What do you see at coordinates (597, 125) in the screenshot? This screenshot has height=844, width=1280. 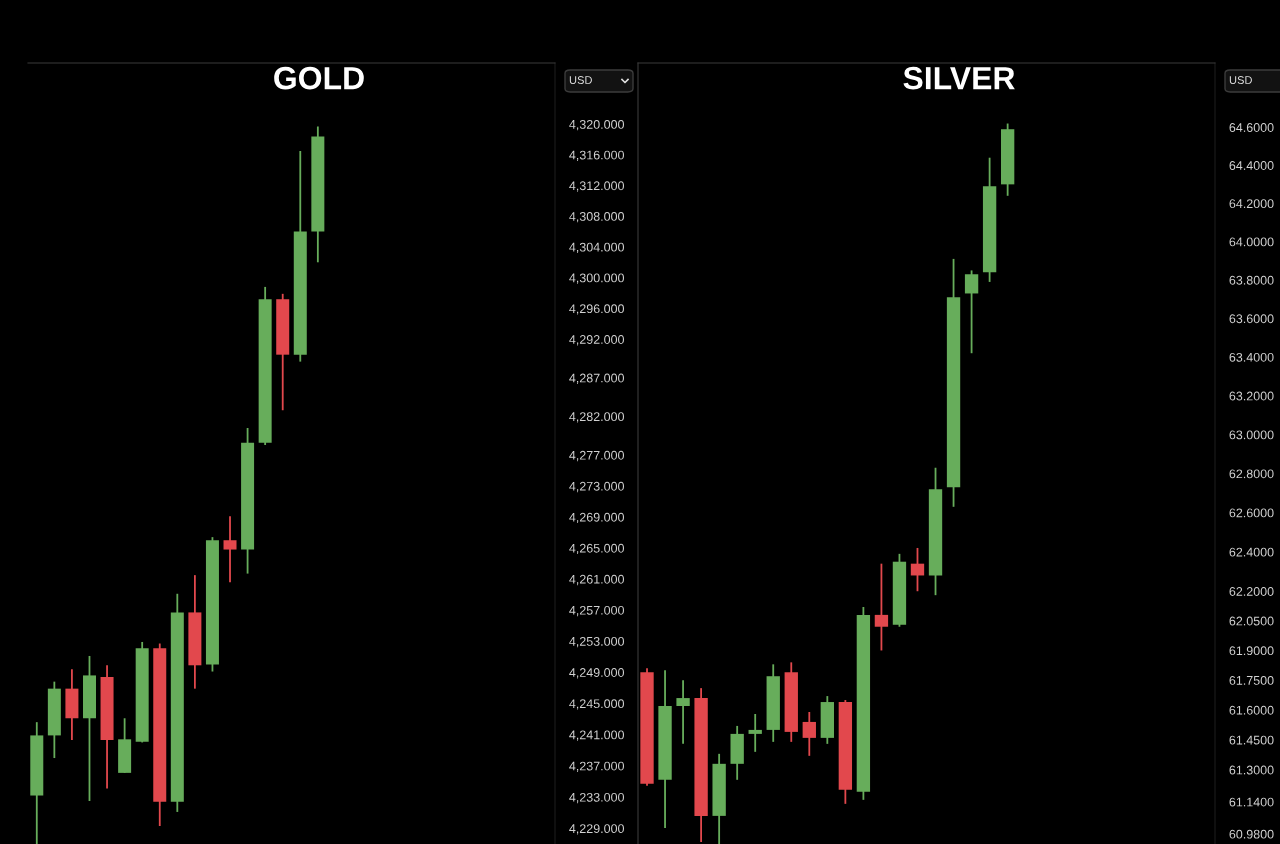 I see `y-tick-label: 4,320.000` at bounding box center [597, 125].